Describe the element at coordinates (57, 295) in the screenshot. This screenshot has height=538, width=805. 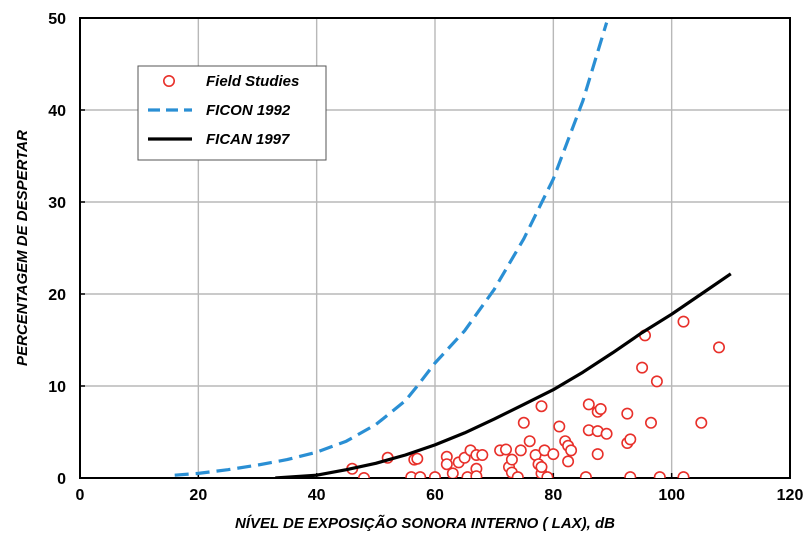
I see `y-tick-label: 20` at that location.